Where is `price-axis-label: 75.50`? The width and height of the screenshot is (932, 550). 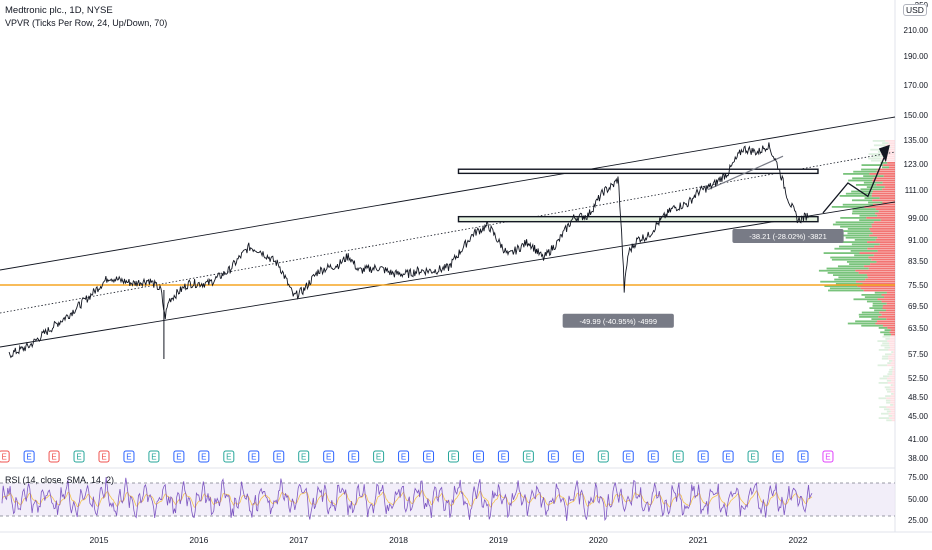 price-axis-label: 75.50 is located at coordinates (918, 285).